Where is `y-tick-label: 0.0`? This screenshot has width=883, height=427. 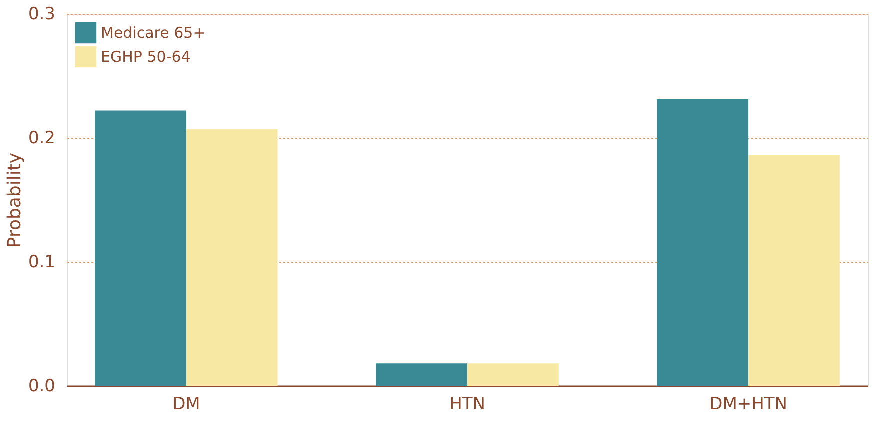
y-tick-label: 0.0 is located at coordinates (42, 386).